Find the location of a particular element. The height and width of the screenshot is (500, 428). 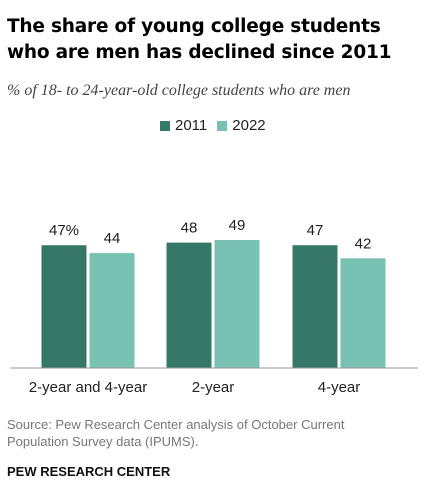

legend-swatch-2022 is located at coordinates (222, 125).